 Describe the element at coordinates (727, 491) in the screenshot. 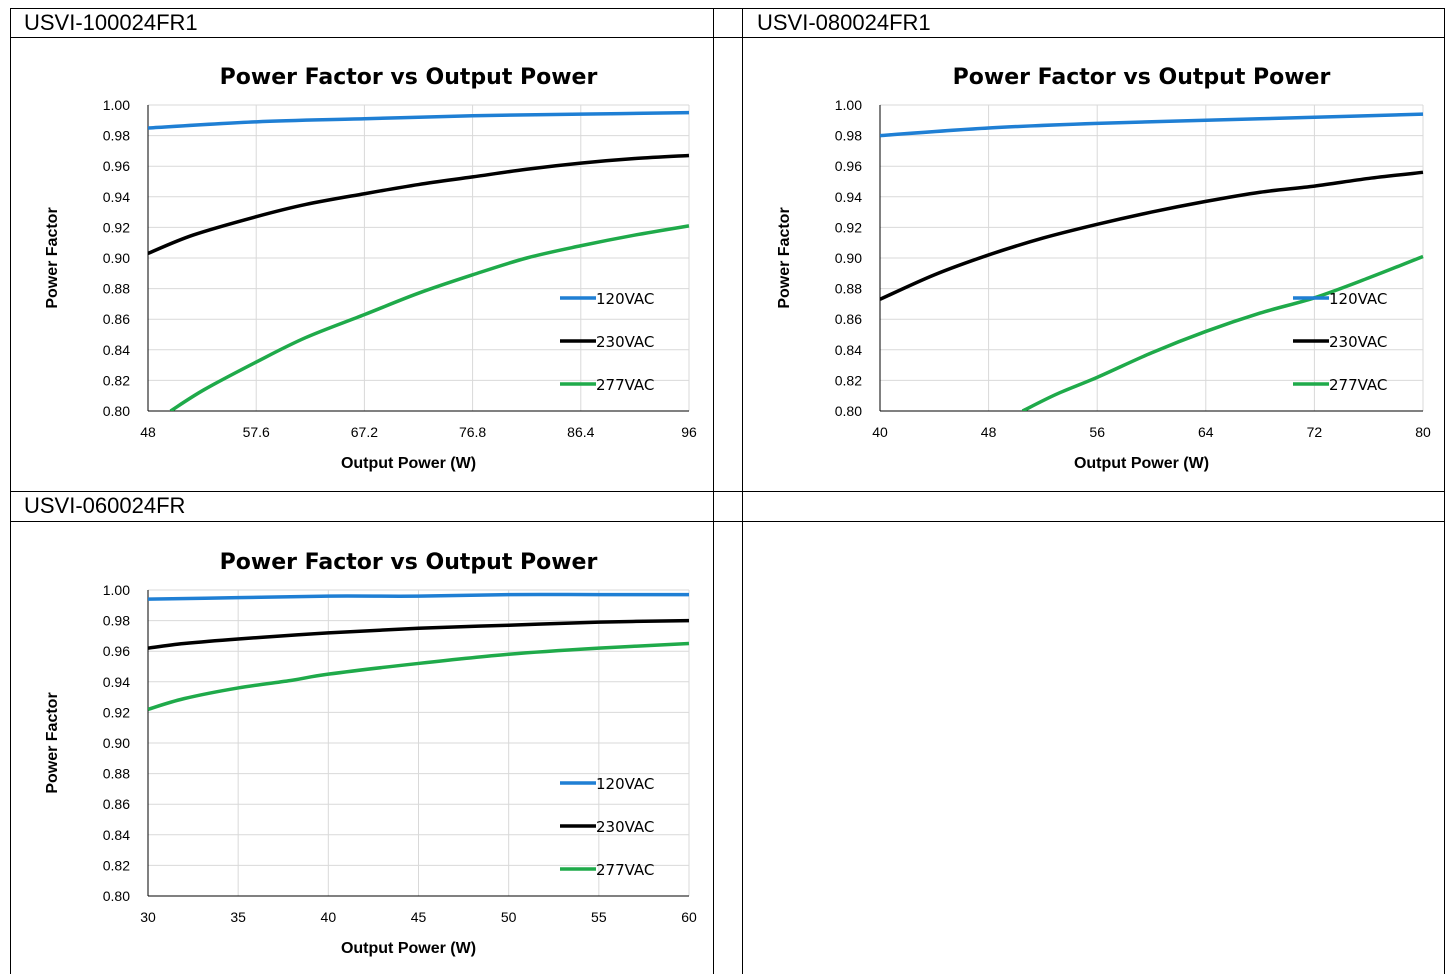

I see `table-border-row2` at that location.